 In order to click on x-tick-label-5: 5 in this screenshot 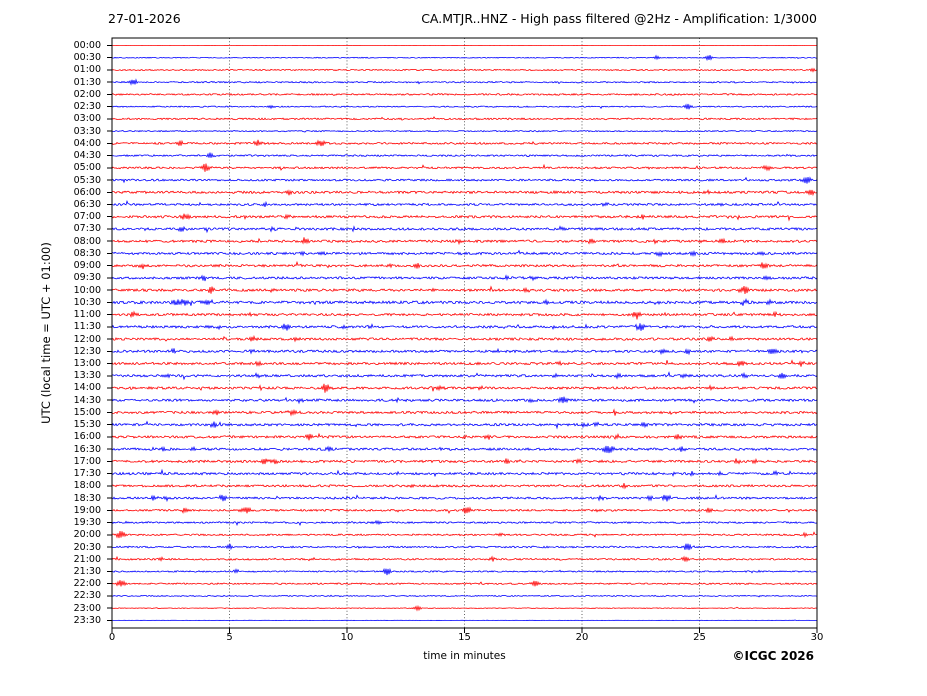, I will do `click(229, 637)`.